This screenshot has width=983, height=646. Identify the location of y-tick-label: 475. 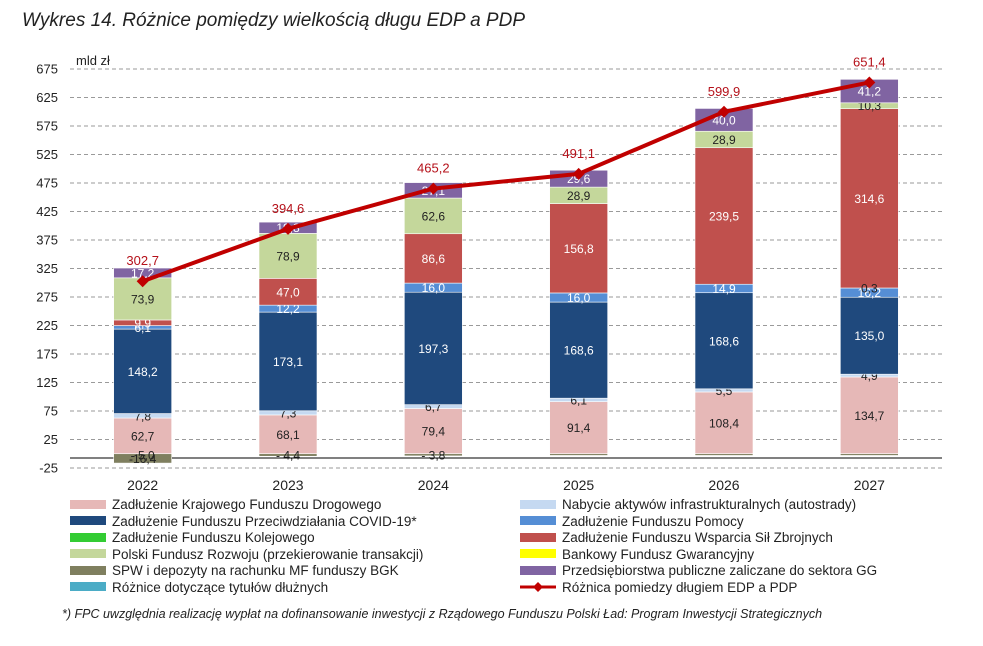
(47, 183).